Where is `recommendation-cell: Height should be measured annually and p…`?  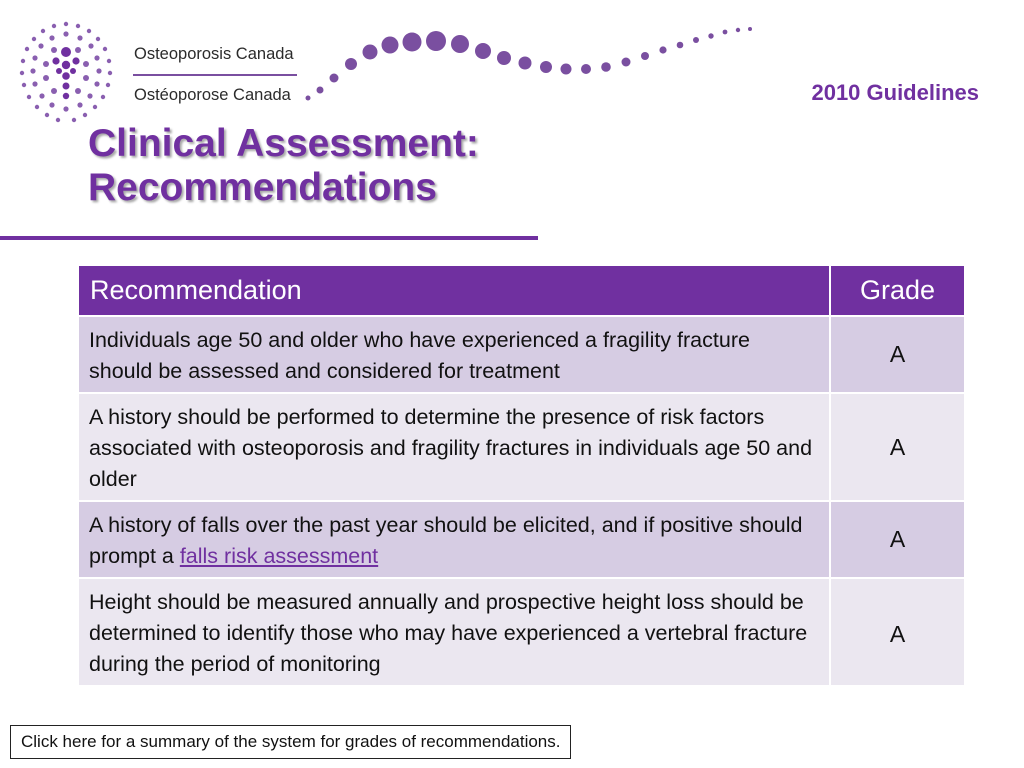 recommendation-cell: Height should be measured annually and p… is located at coordinates (454, 632).